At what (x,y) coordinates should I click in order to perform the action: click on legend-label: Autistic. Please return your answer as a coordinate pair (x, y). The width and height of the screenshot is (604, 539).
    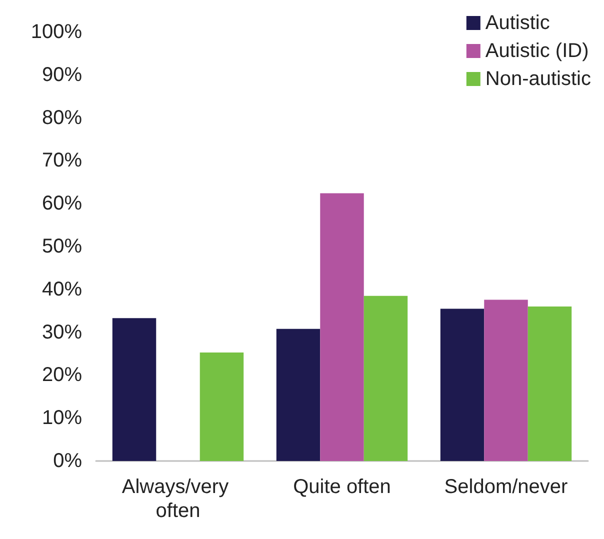
    Looking at the image, I should click on (517, 23).